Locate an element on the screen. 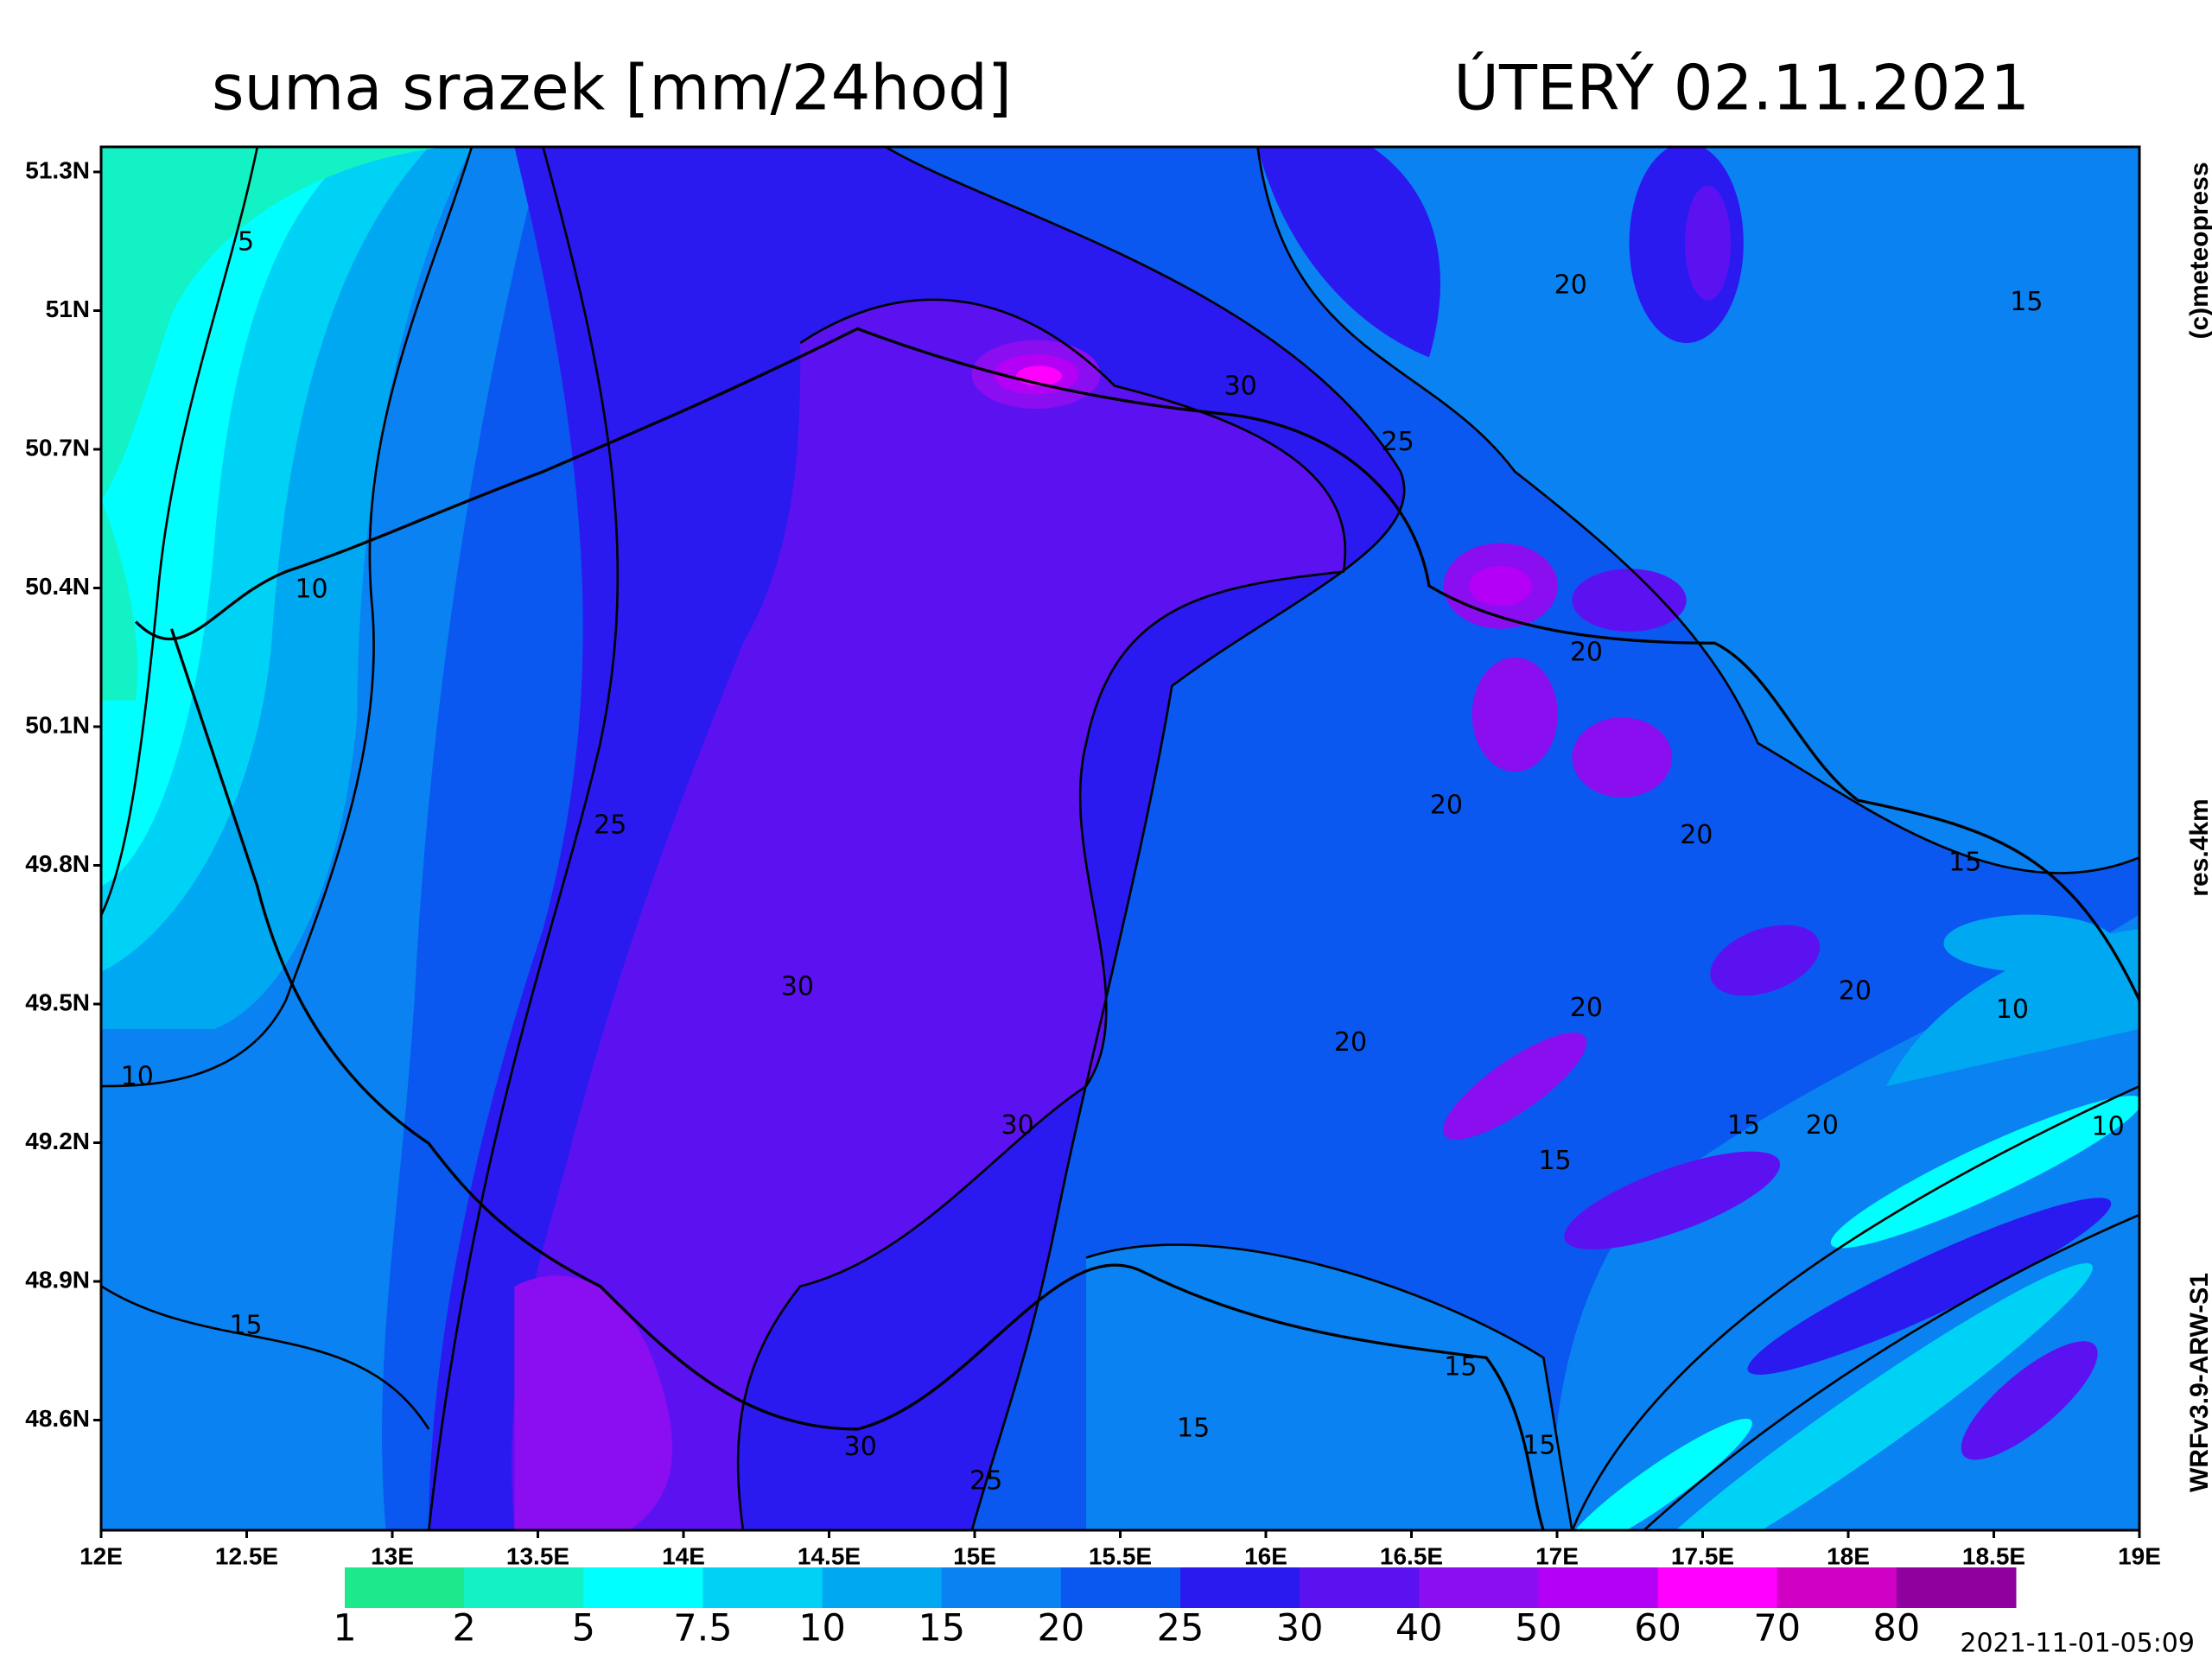 Image resolution: width=2212 pixels, height=1659 pixels. lon-tick-label: 12.5E is located at coordinates (246, 1555).